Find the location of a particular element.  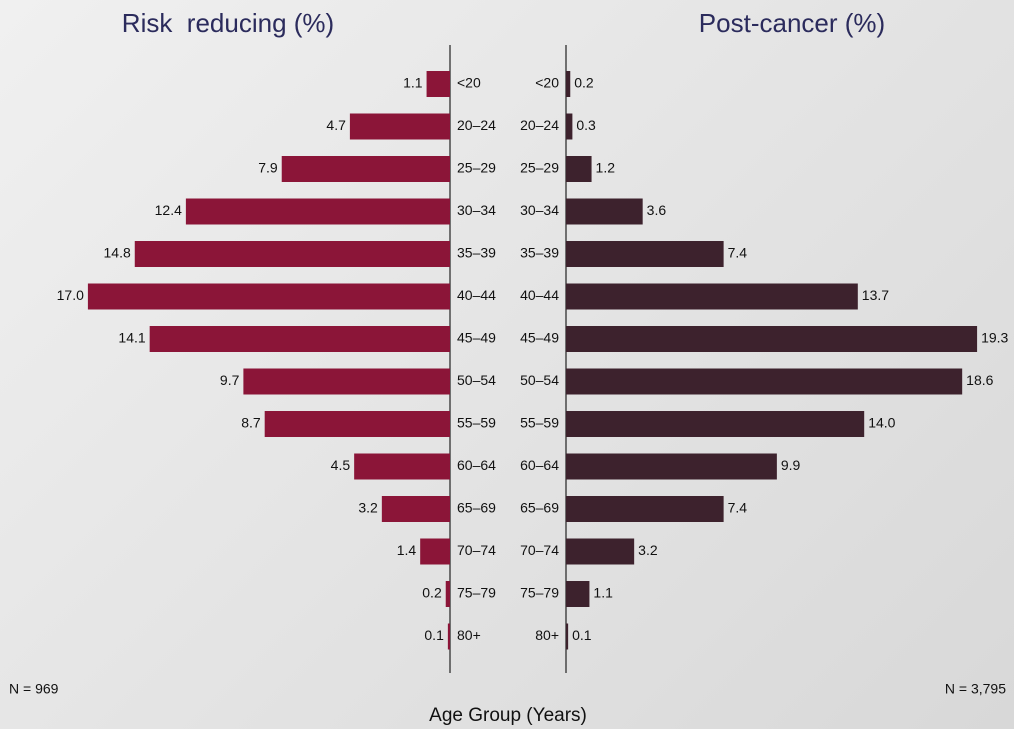

value-label: 1.2 is located at coordinates (606, 168).